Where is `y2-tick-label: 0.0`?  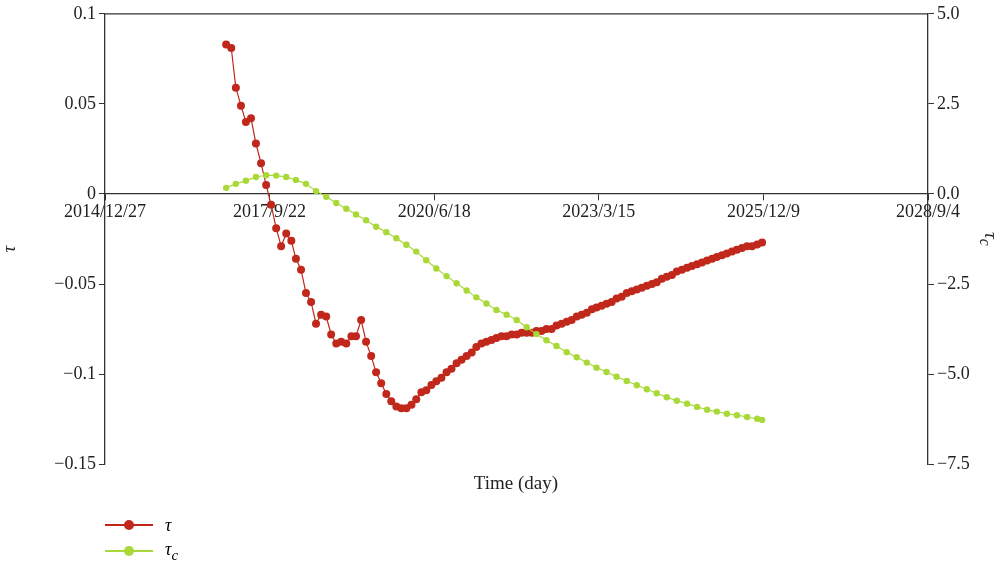 y2-tick-label: 0.0 is located at coordinates (948, 192).